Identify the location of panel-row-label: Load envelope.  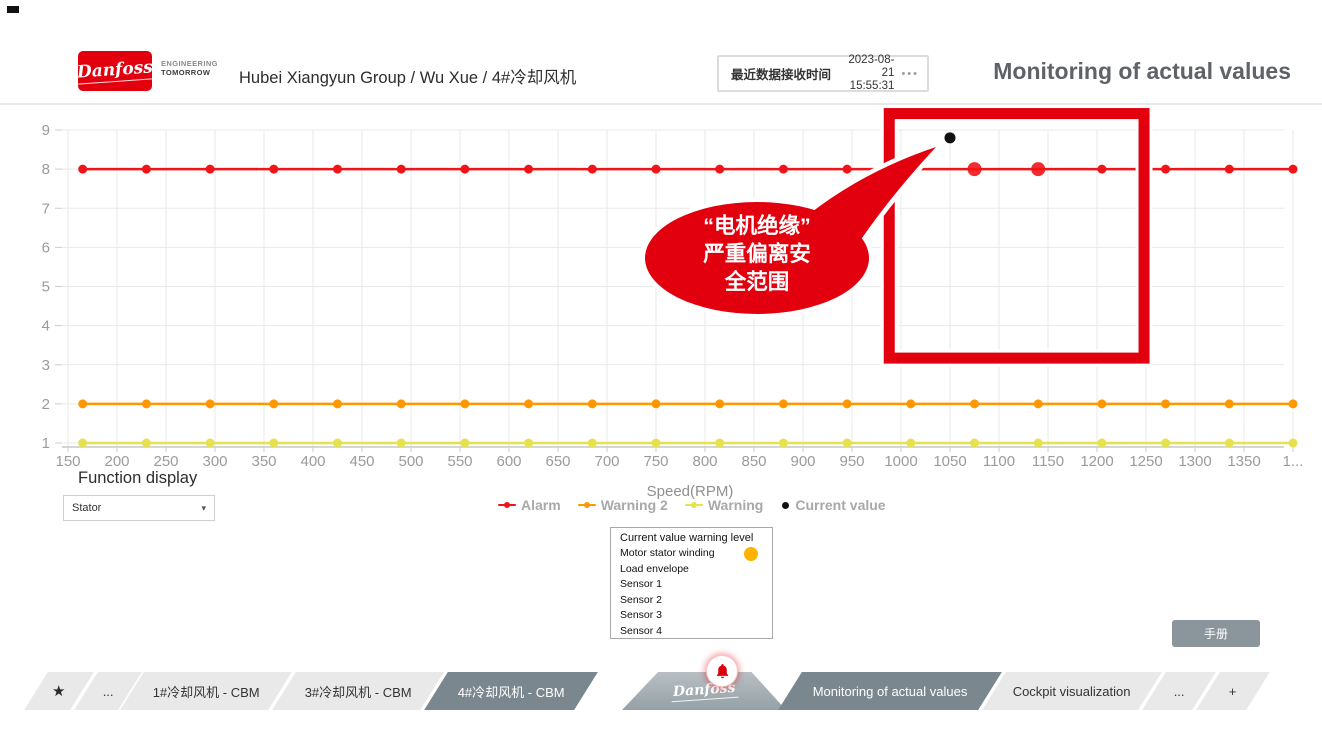
(654, 568).